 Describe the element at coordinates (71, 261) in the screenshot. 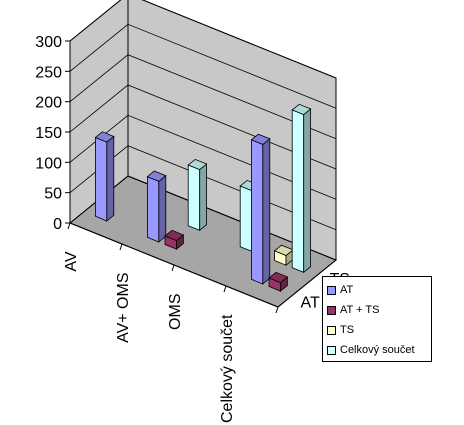

I see `x-tick-label: AV` at that location.